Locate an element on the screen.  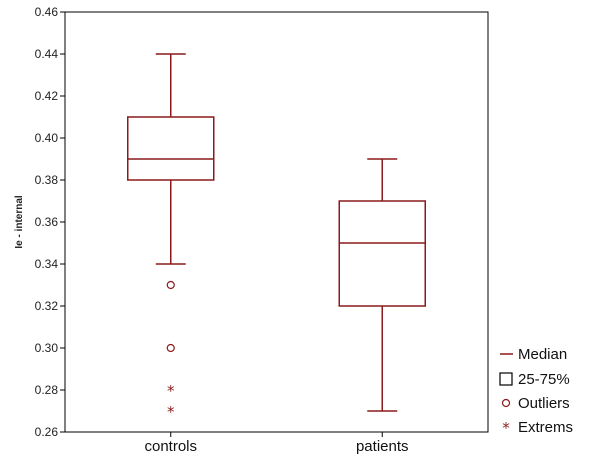
y-tick-label: 0.28 is located at coordinates (47, 390).